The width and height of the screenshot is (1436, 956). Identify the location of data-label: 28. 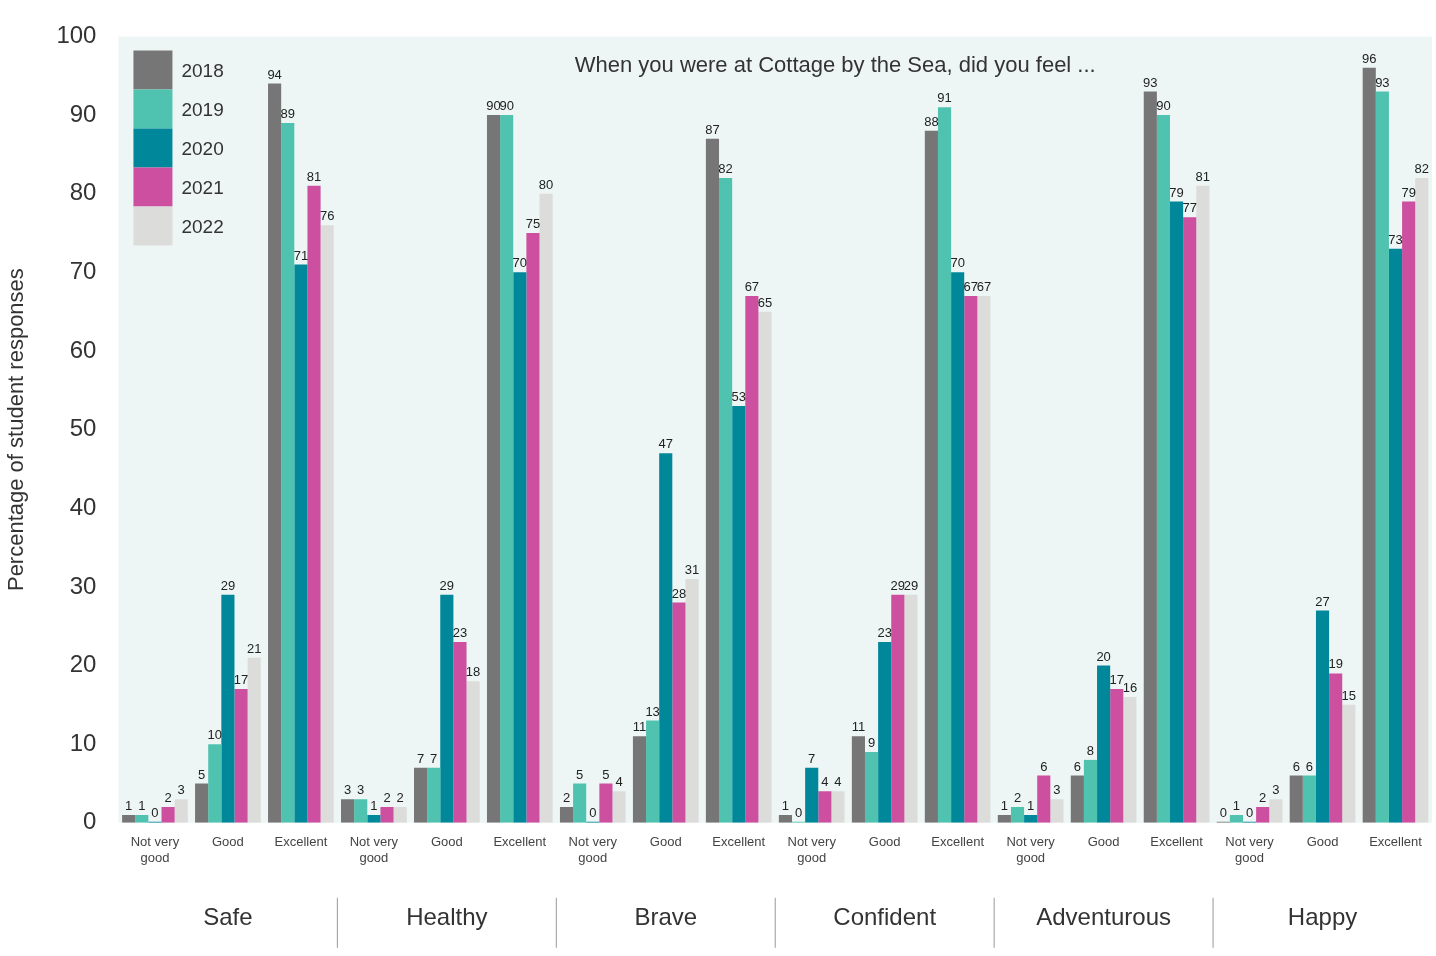
(679, 593).